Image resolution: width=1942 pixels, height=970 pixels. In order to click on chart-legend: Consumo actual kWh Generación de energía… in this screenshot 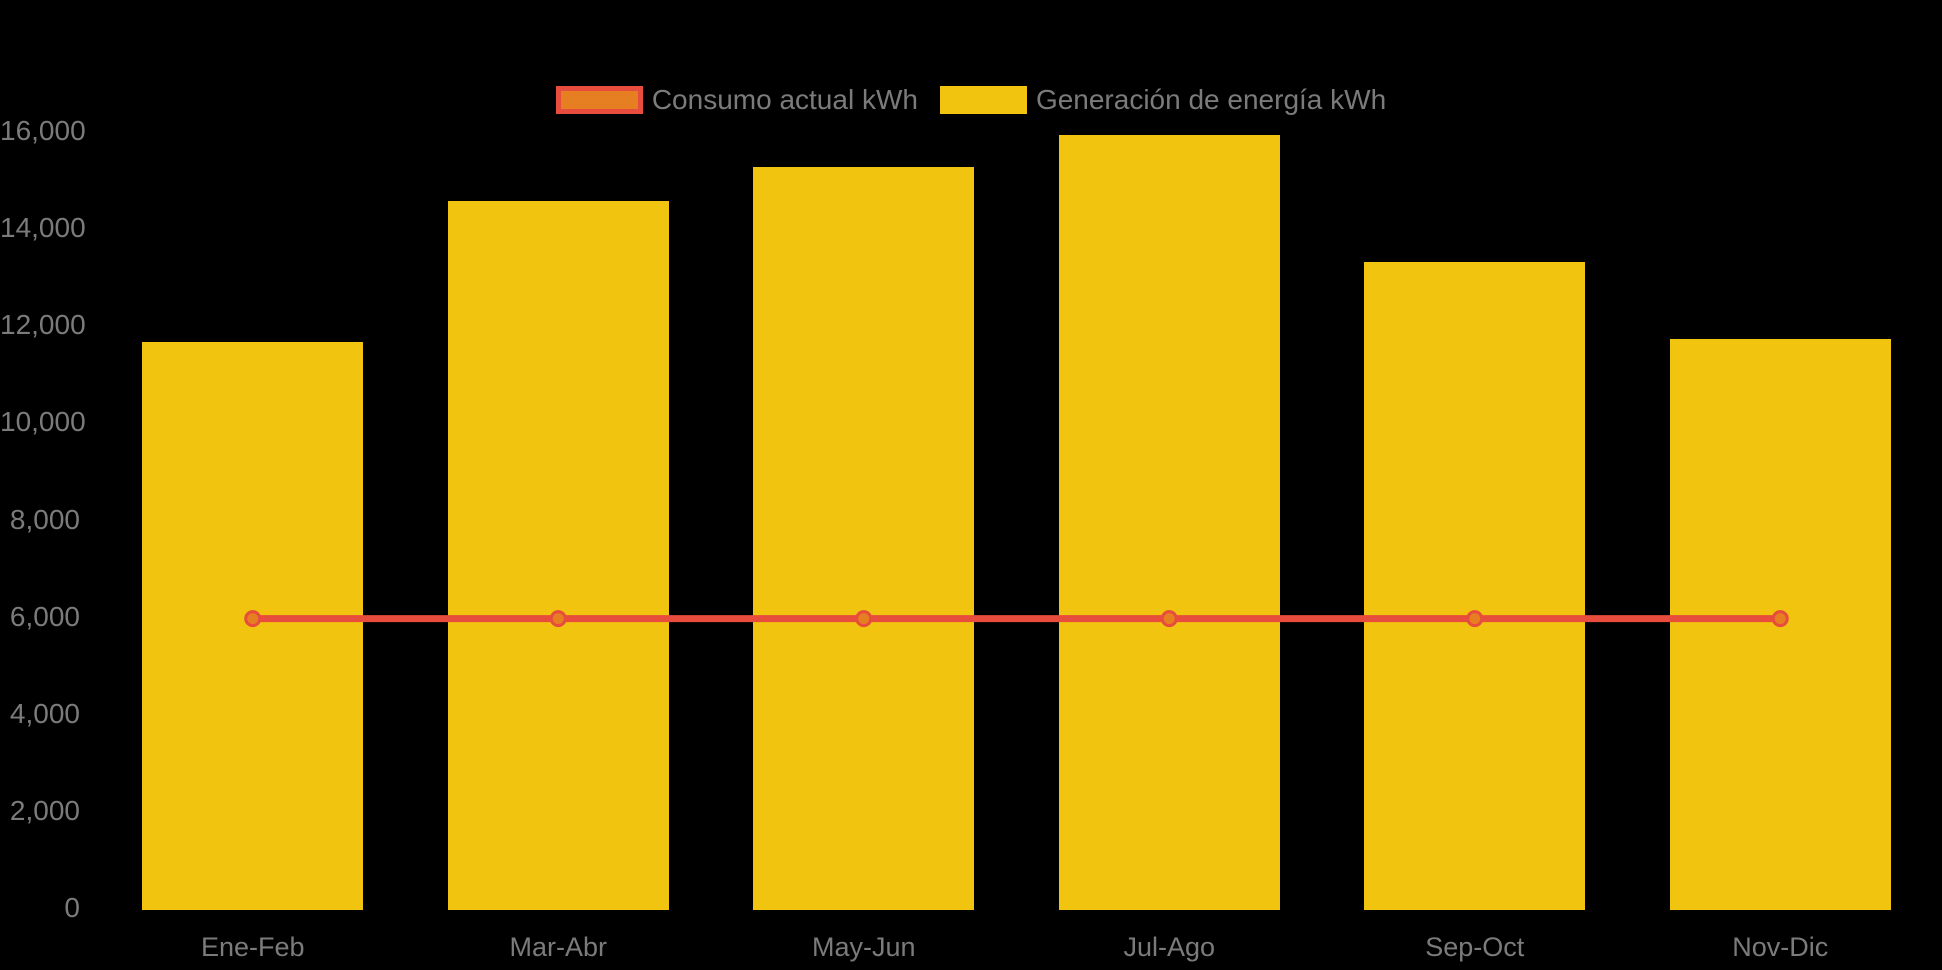, I will do `click(971, 100)`.